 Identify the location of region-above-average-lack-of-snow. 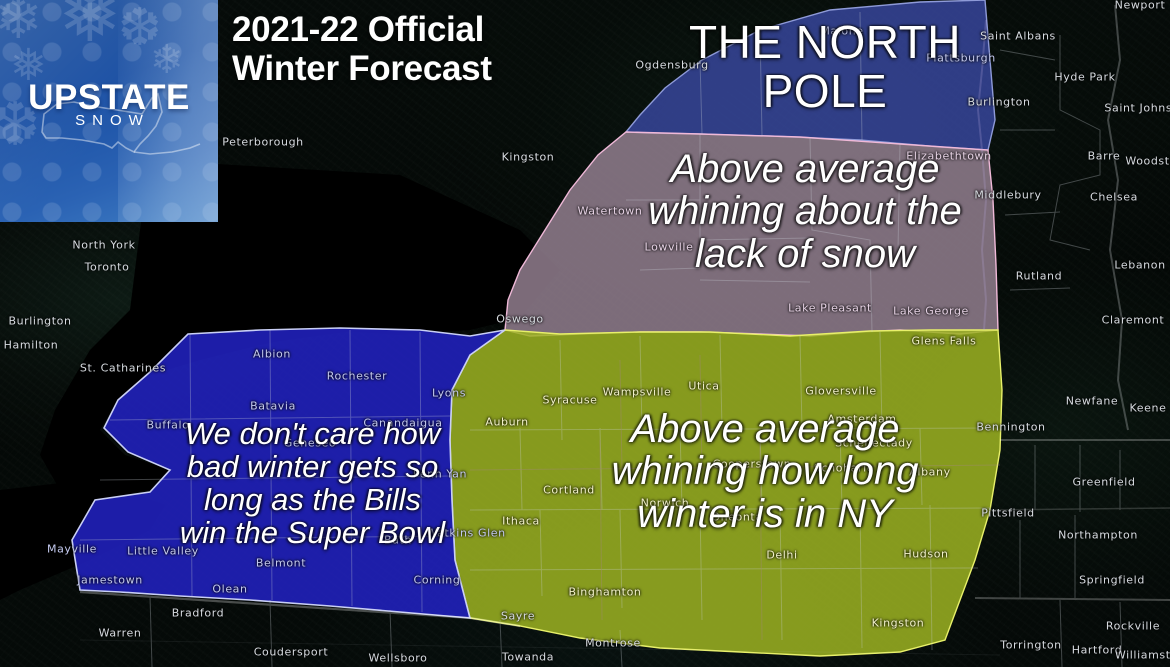
(751, 234).